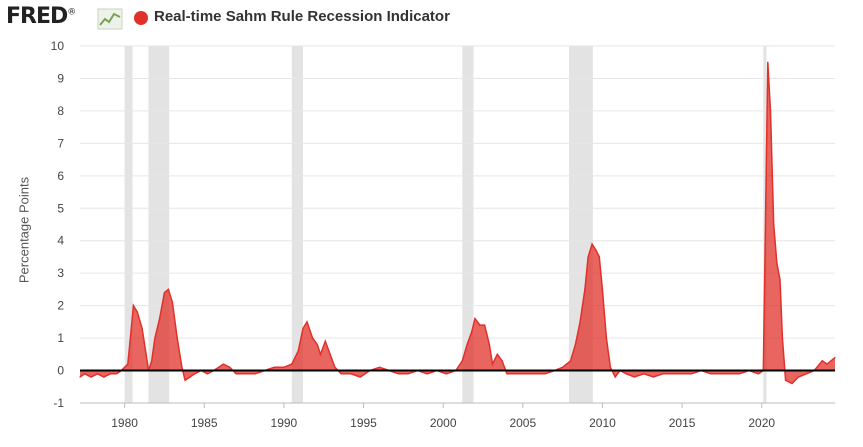 This screenshot has height=447, width=863. Describe the element at coordinates (58, 403) in the screenshot. I see `y-tick-label: -1` at that location.